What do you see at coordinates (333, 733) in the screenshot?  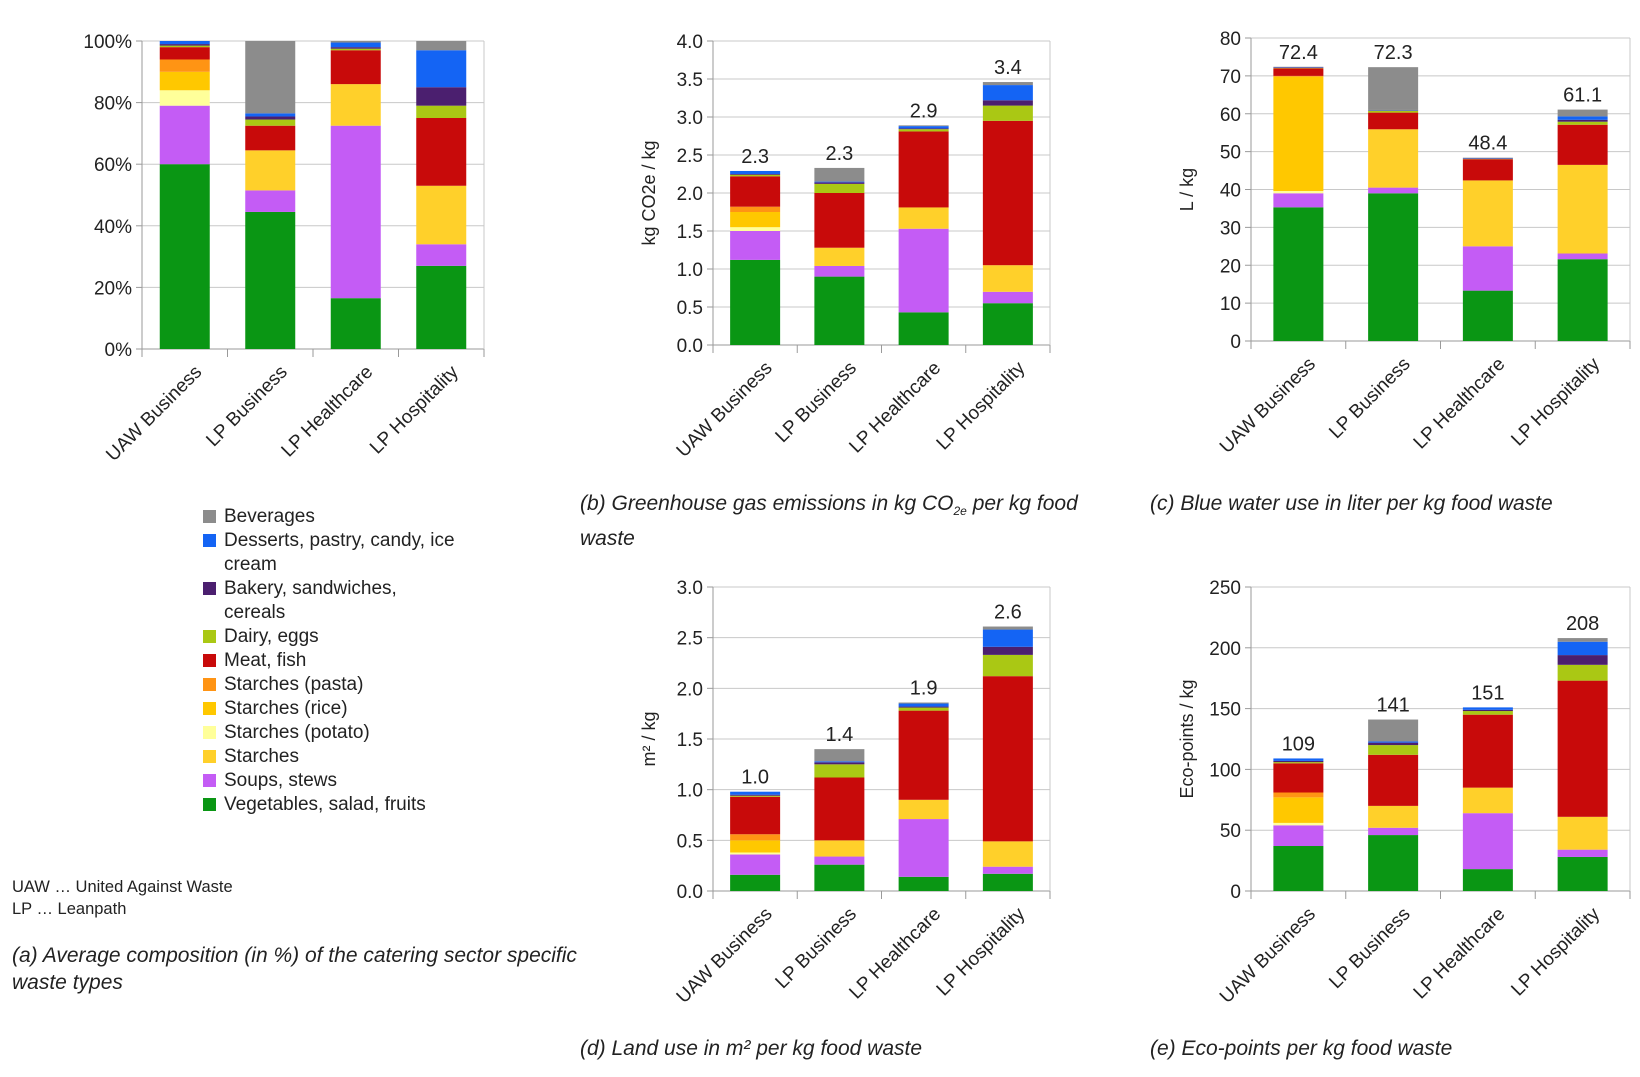 I see `legend-item-potato: Starches (potato)` at bounding box center [333, 733].